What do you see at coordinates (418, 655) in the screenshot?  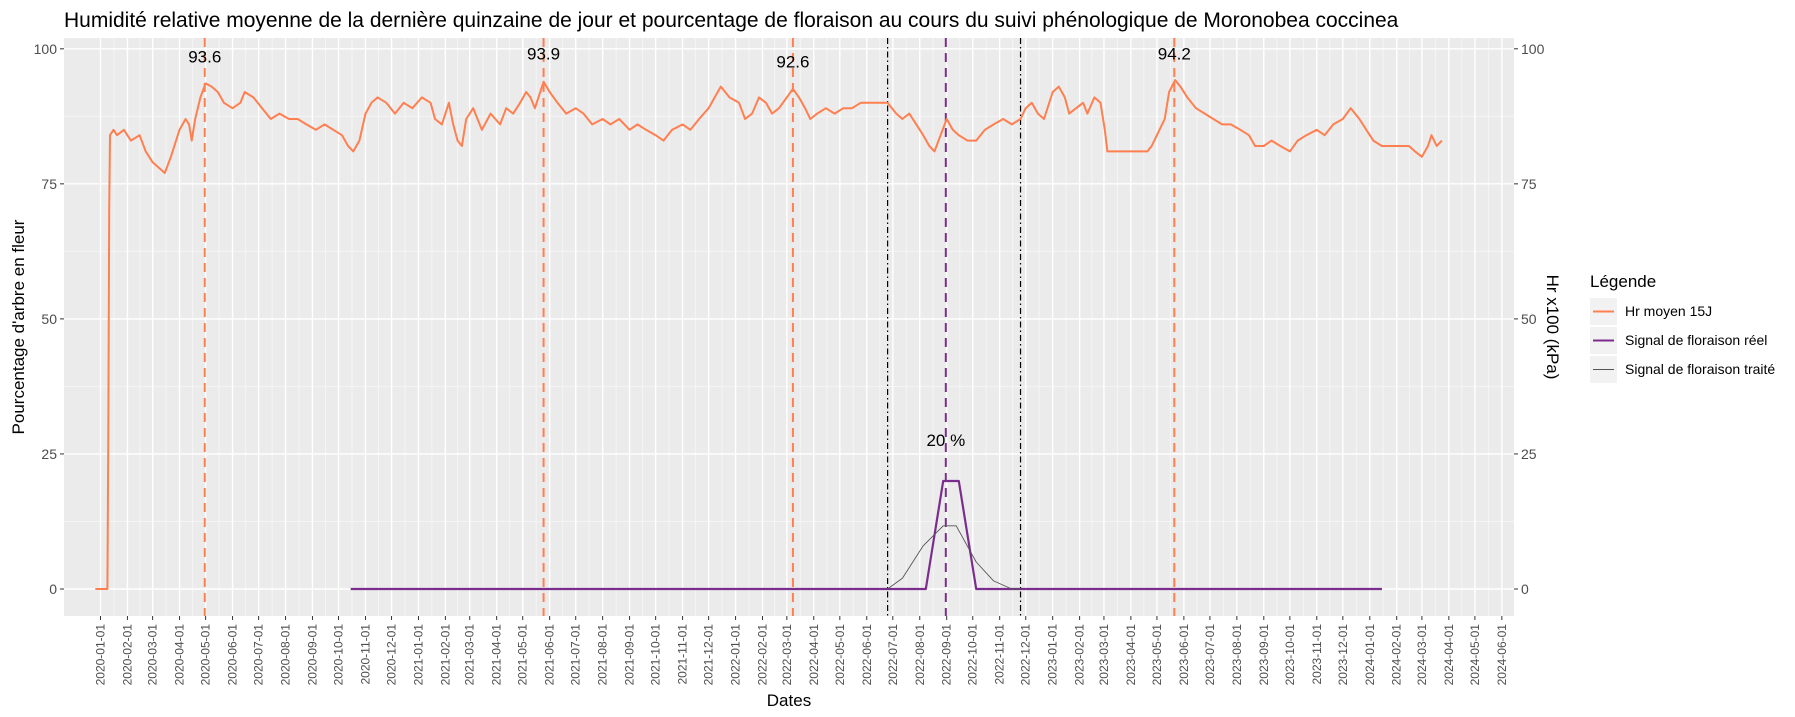 I see `x-tick-label: 2021-01-01` at bounding box center [418, 655].